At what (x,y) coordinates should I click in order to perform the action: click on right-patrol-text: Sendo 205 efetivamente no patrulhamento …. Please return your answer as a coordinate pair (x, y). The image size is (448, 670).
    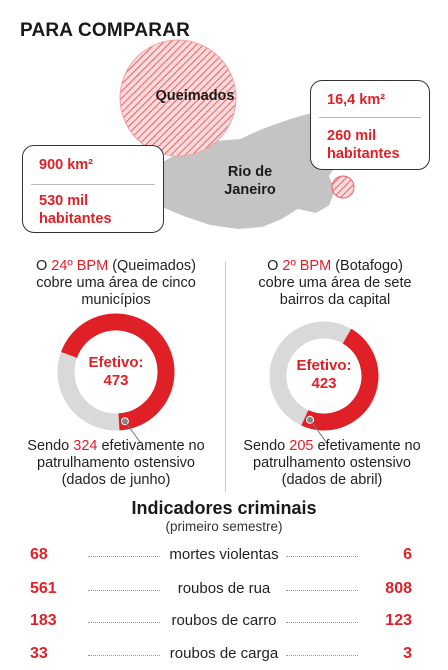
    Looking at the image, I should click on (332, 463).